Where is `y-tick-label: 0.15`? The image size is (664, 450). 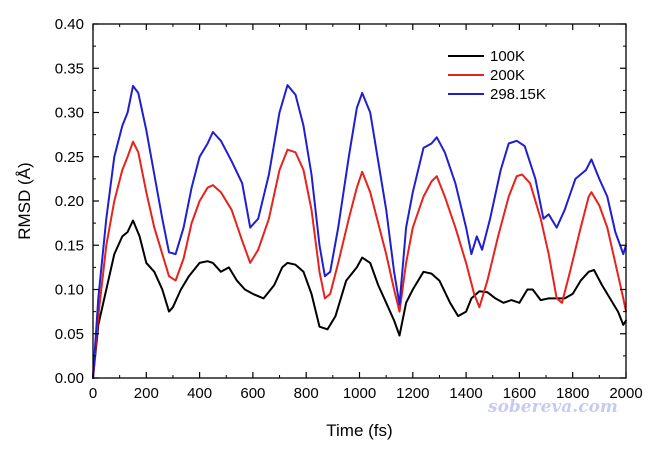
y-tick-label: 0.15 is located at coordinates (69, 245).